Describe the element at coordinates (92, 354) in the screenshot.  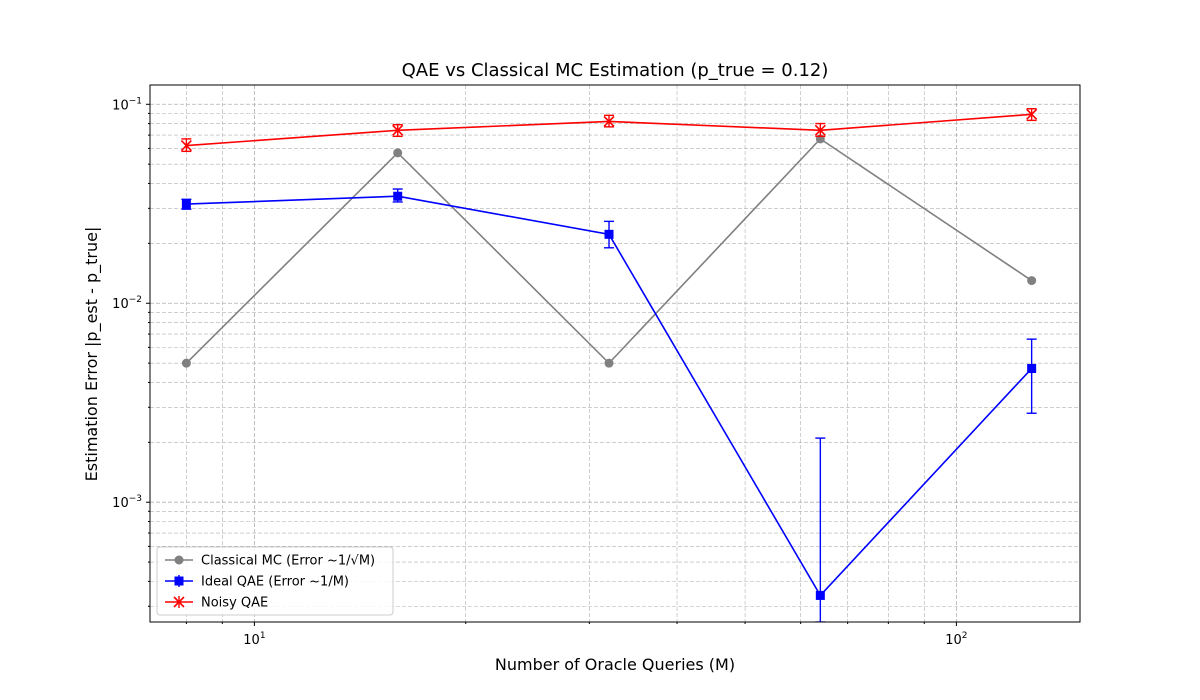
I see `y-axis-label: Estimation Error |p_est - p_true|` at that location.